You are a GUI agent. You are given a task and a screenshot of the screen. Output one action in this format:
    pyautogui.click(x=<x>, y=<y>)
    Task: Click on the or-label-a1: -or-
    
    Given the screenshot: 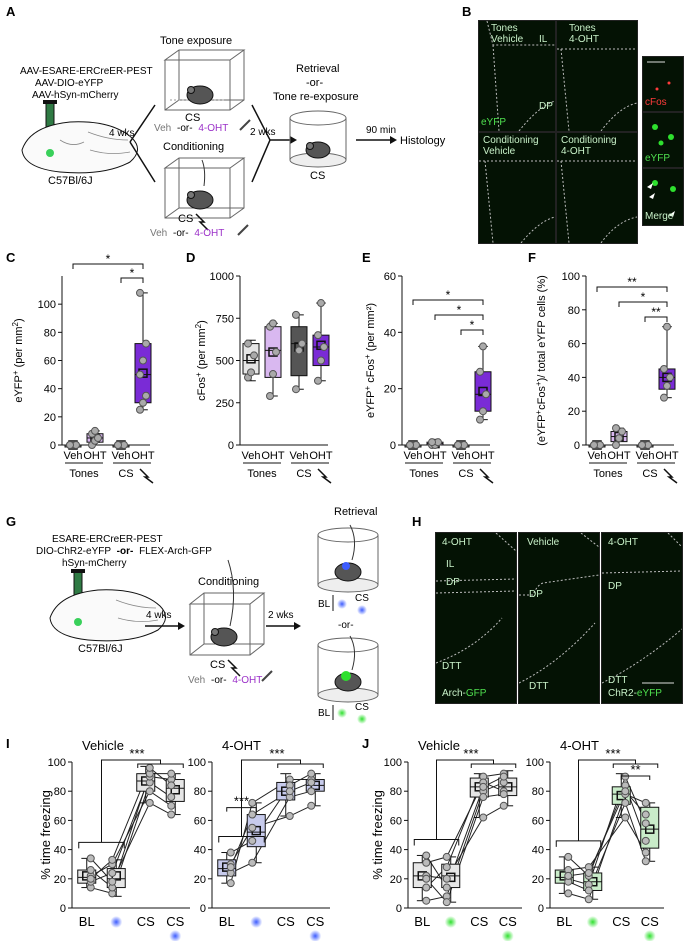 What is the action you would take?
    pyautogui.click(x=185, y=128)
    